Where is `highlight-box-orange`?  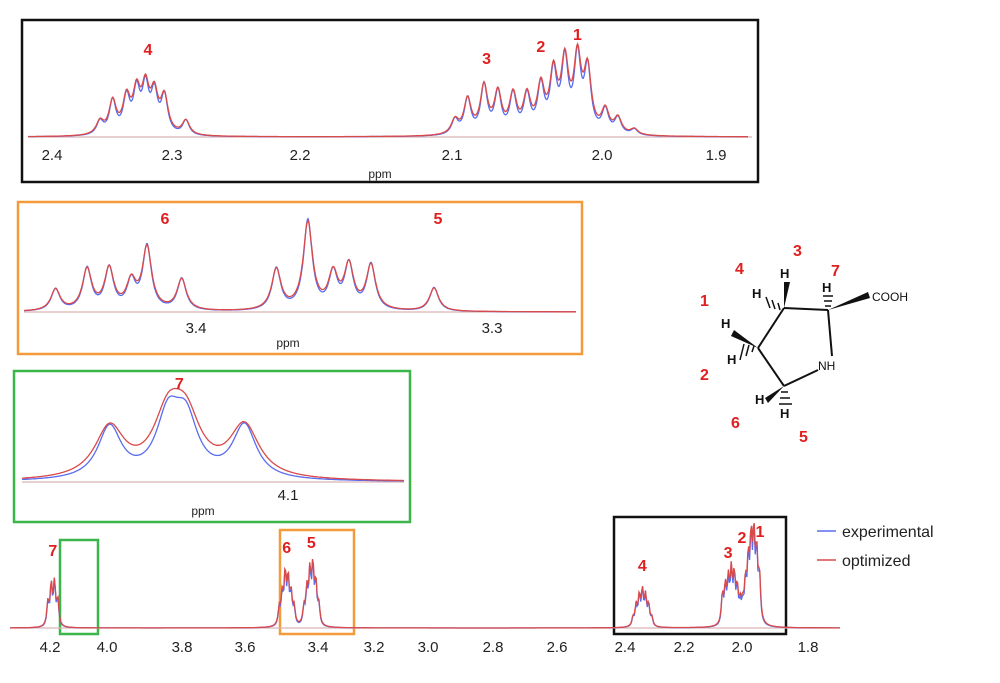 highlight-box-orange is located at coordinates (317, 582).